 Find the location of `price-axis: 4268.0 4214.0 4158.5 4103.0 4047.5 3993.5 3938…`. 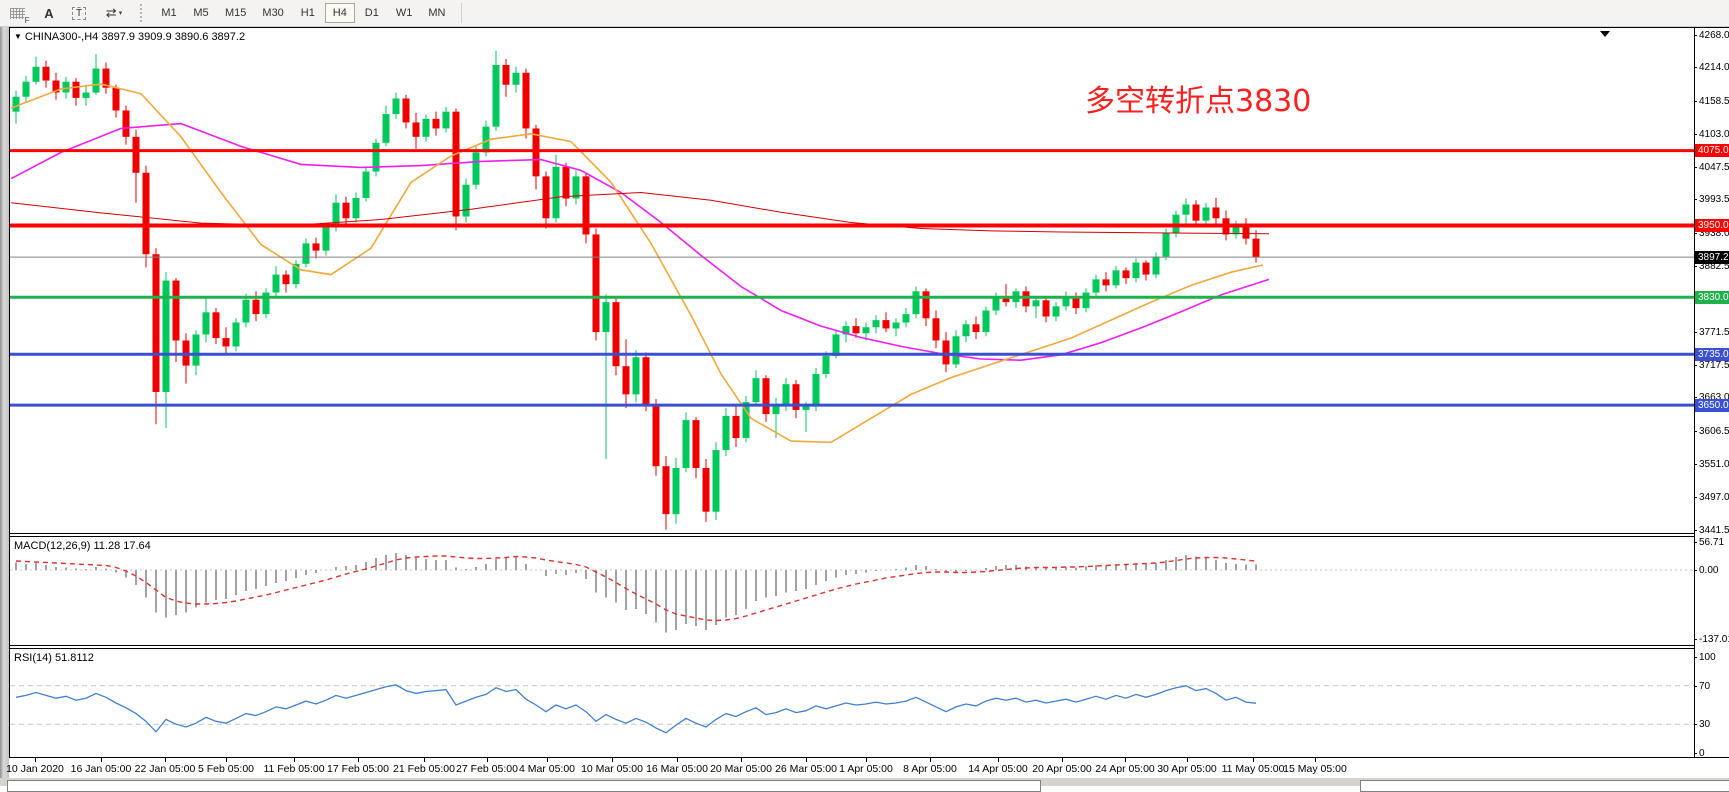

price-axis: 4268.0 4214.0 4158.5 4103.0 4047.5 3993.5 3938… is located at coordinates (1711, 393).